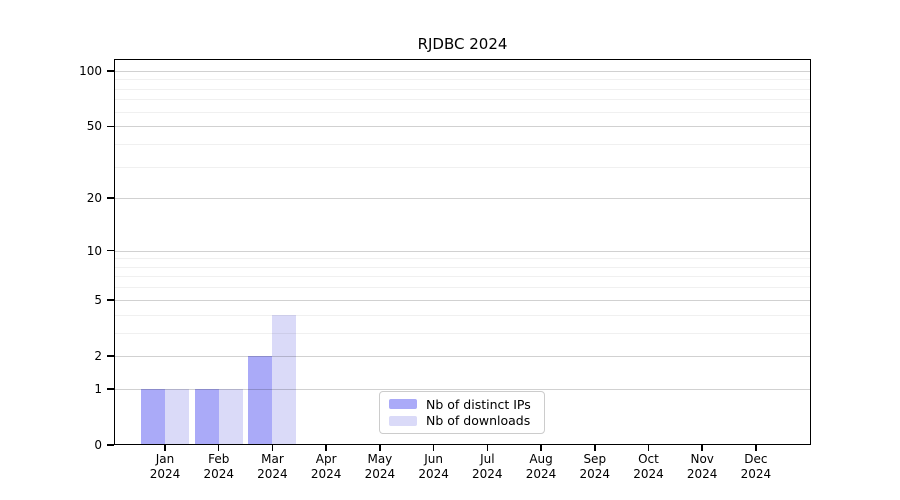  What do you see at coordinates (403, 420) in the screenshot?
I see `legend-swatch-downloads` at bounding box center [403, 420].